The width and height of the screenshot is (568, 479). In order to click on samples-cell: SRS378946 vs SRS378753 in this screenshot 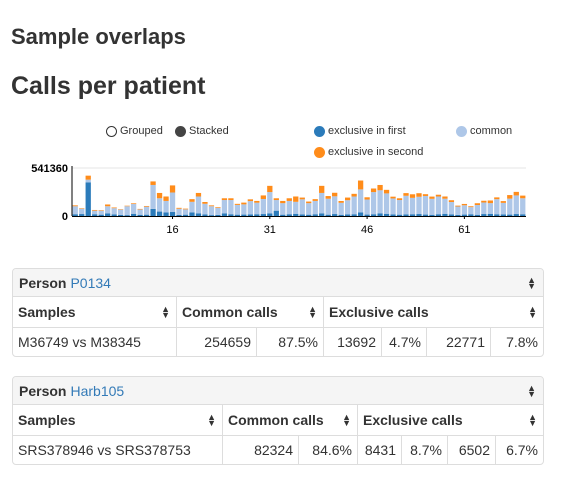, I will do `click(118, 450)`.